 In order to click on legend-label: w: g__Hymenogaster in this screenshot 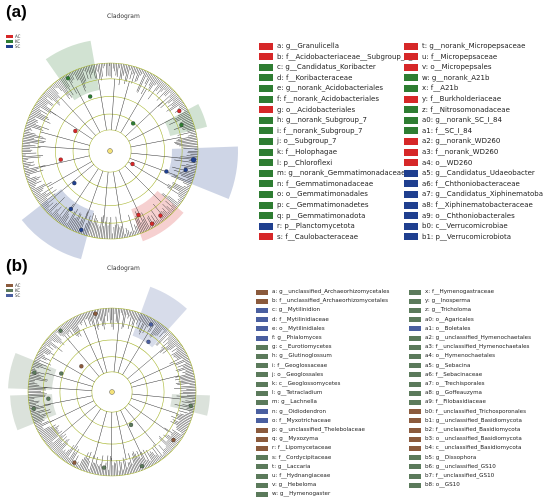, I will do `click(301, 494)`.